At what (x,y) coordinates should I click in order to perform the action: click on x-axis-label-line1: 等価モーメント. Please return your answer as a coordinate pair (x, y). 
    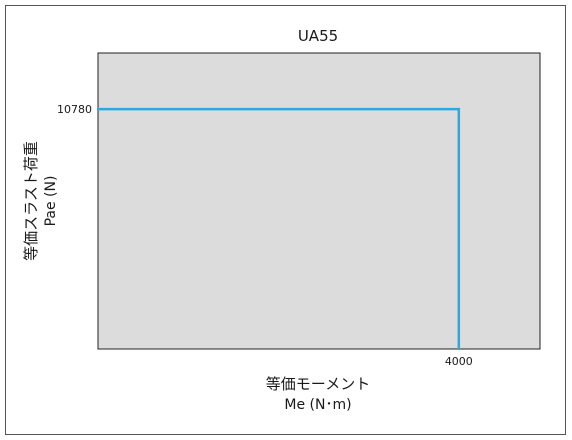
    Looking at the image, I should click on (318, 384).